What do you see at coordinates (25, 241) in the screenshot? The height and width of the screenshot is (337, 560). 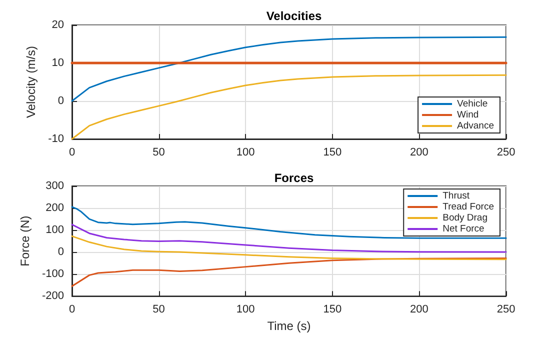 I see `y-axis-title: Force (N)` at bounding box center [25, 241].